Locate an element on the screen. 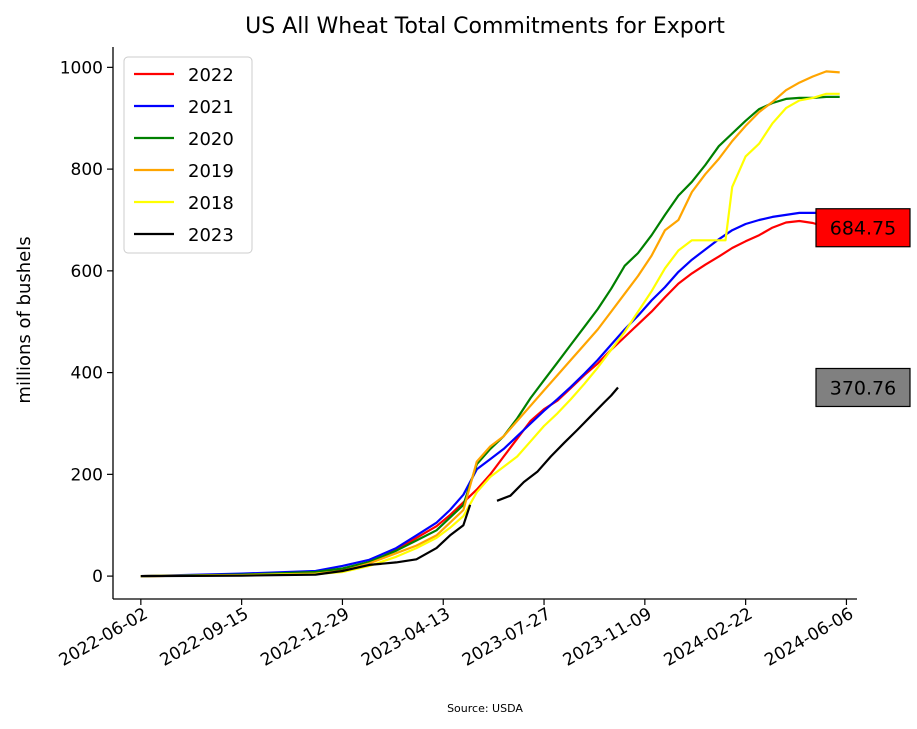 This screenshot has width=917, height=729. y-tick-label: 0 is located at coordinates (97, 577).